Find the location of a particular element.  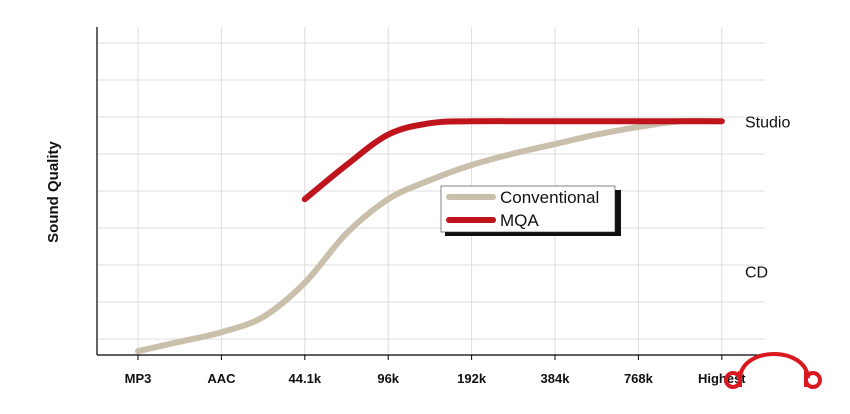

legend-label-mqa: MQA is located at coordinates (519, 220).